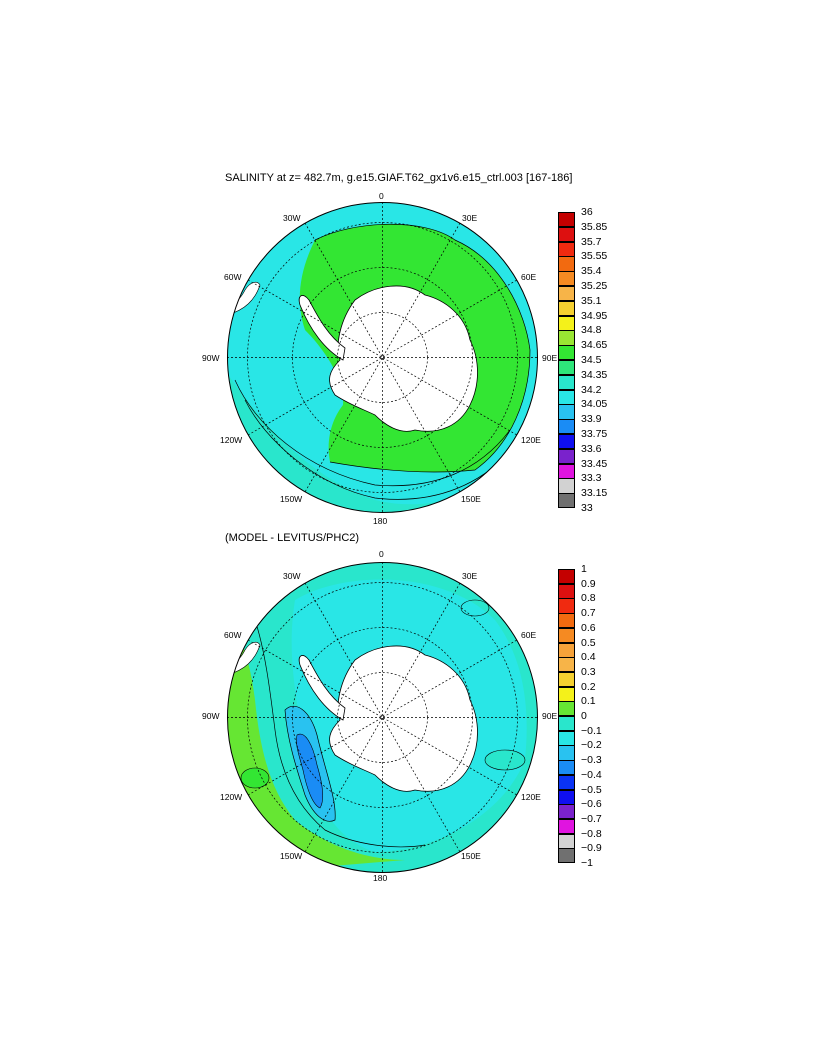  I want to click on colorbar-tick-label: −0.9, so click(591, 848).